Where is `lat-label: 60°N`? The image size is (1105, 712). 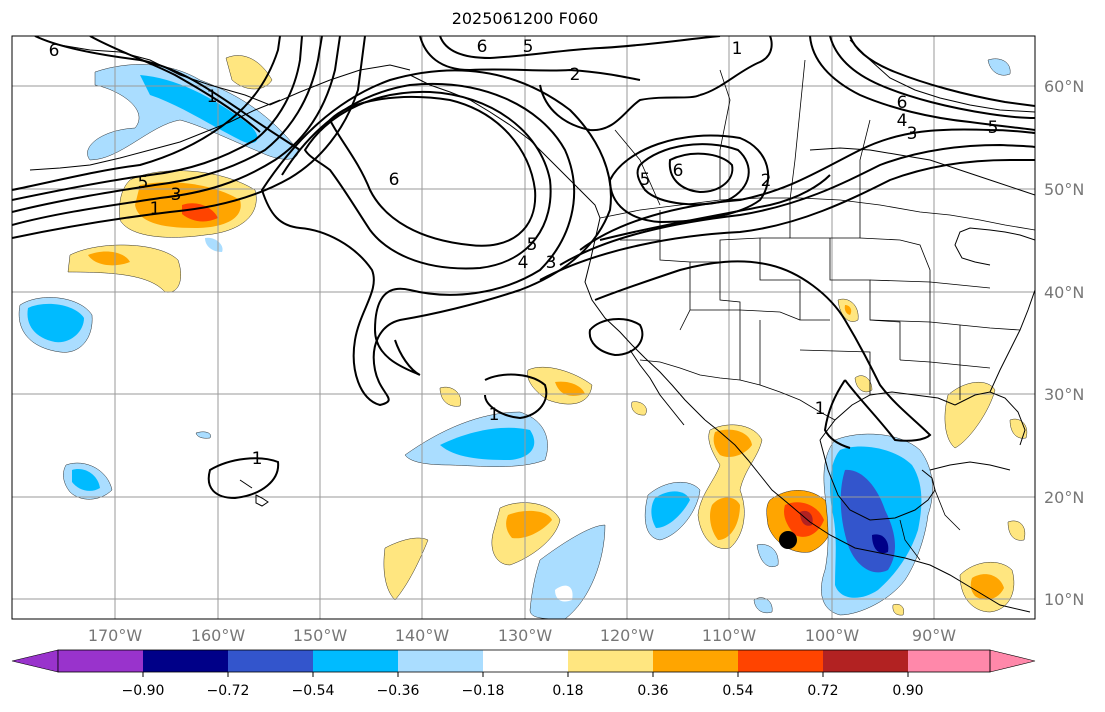 lat-label: 60°N is located at coordinates (1064, 86).